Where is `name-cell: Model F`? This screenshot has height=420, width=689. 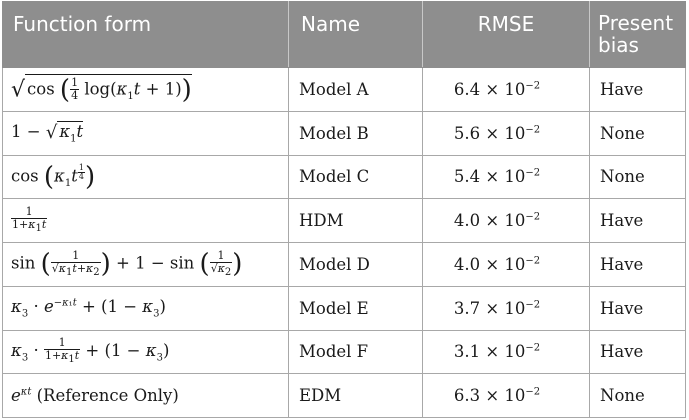
name-cell: Model F is located at coordinates (355, 352).